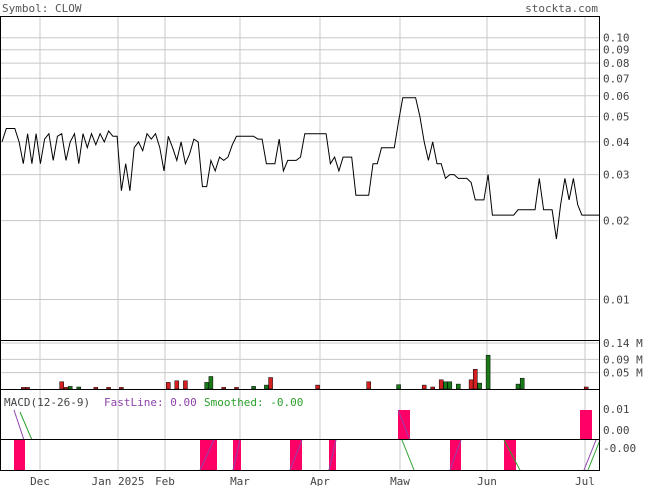  What do you see at coordinates (616, 38) in the screenshot?
I see `price-tick-label: 0.10` at bounding box center [616, 38].